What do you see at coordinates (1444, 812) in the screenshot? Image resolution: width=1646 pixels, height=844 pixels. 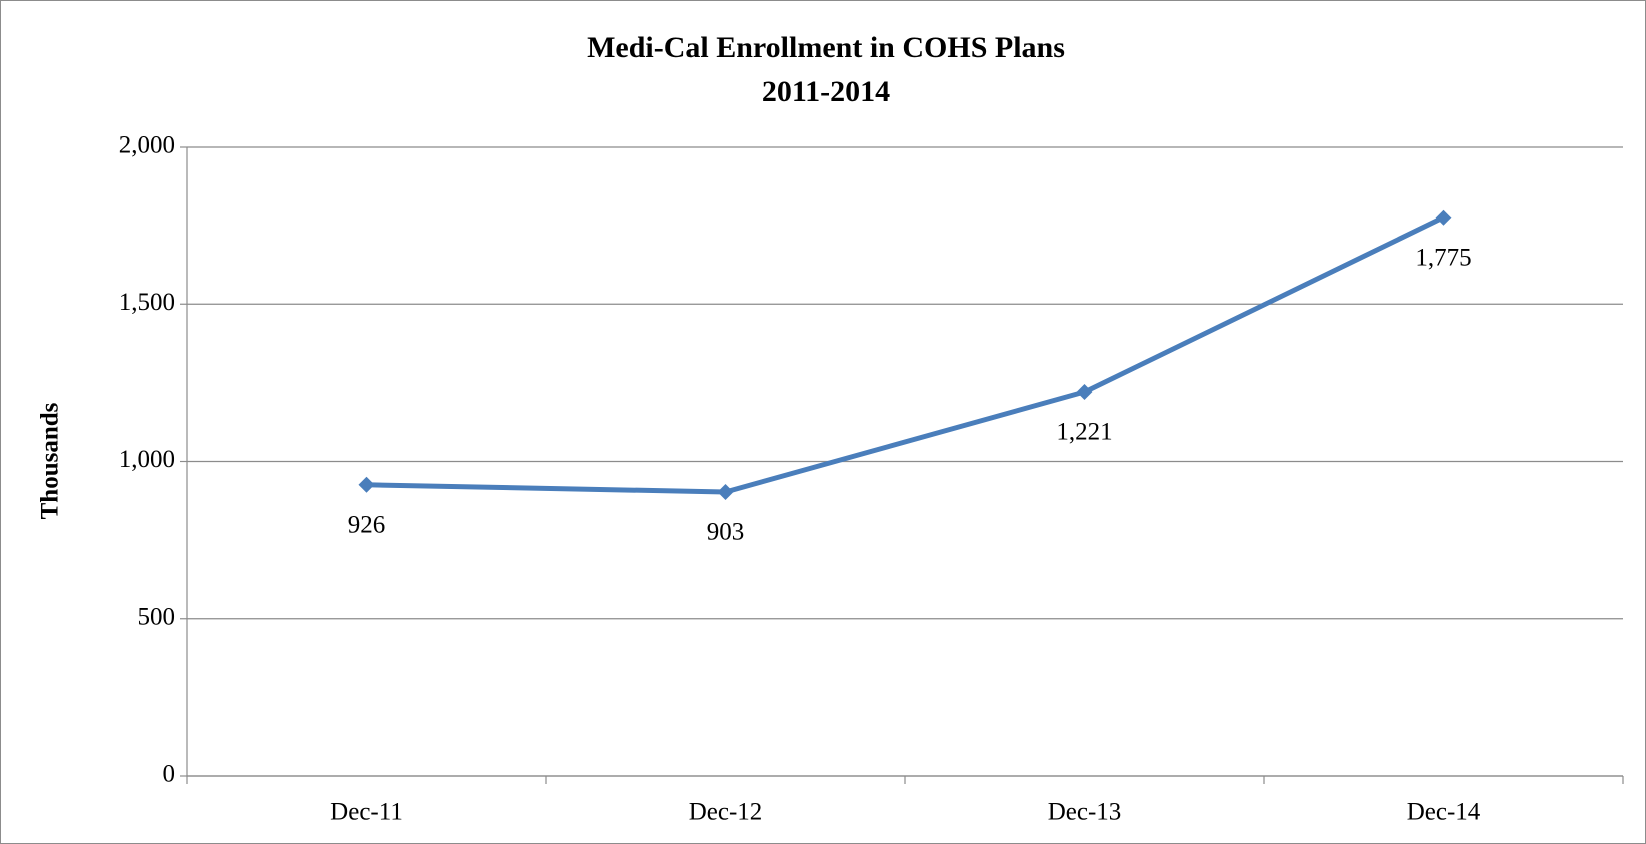 I see `x-tick-label: Dec-14` at bounding box center [1444, 812].